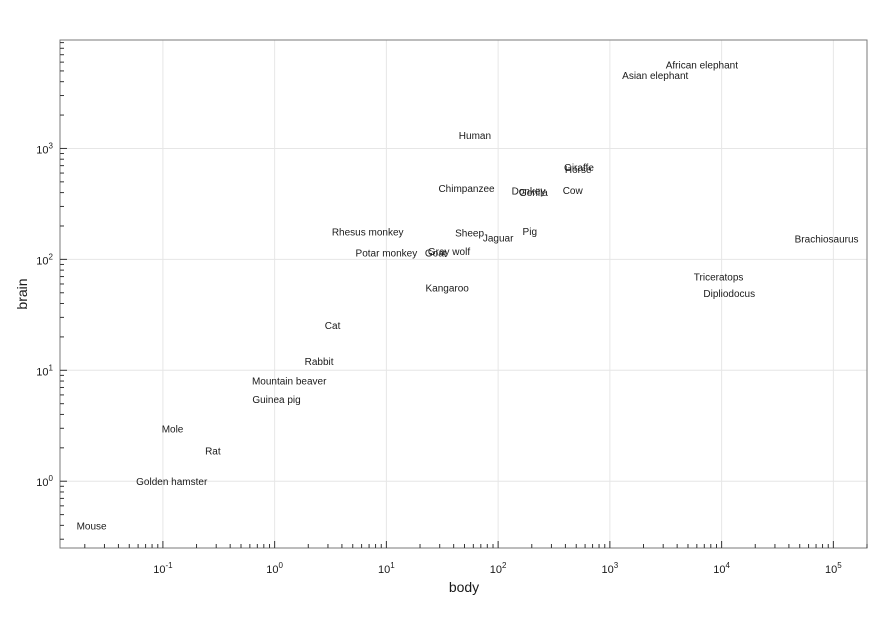 The height and width of the screenshot is (628, 887). I want to click on x-tick-label: 10³, so click(610, 568).